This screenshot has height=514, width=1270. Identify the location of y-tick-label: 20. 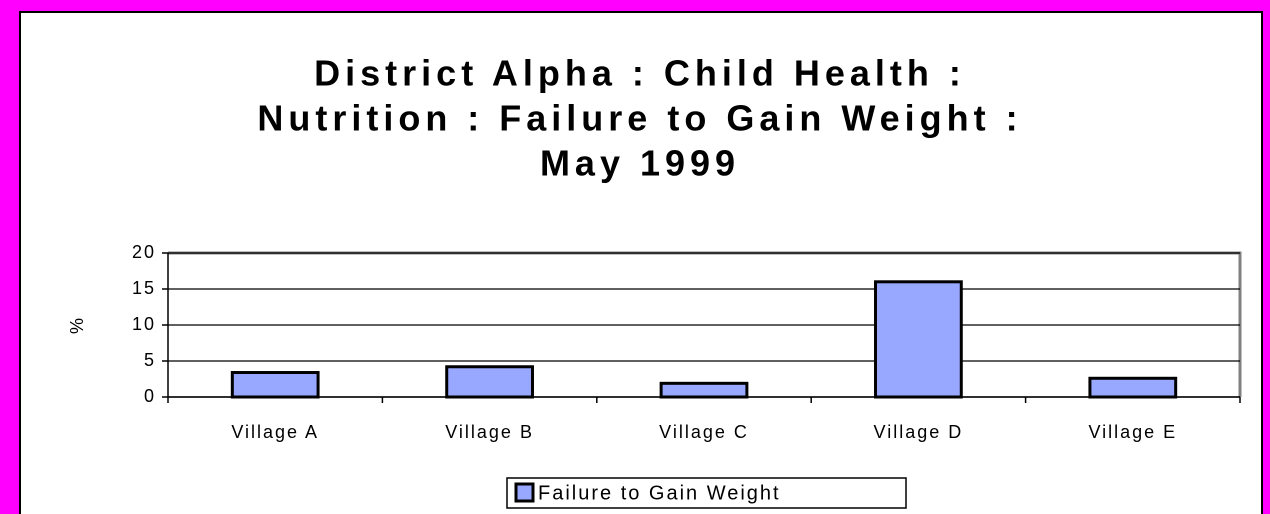
(144, 252).